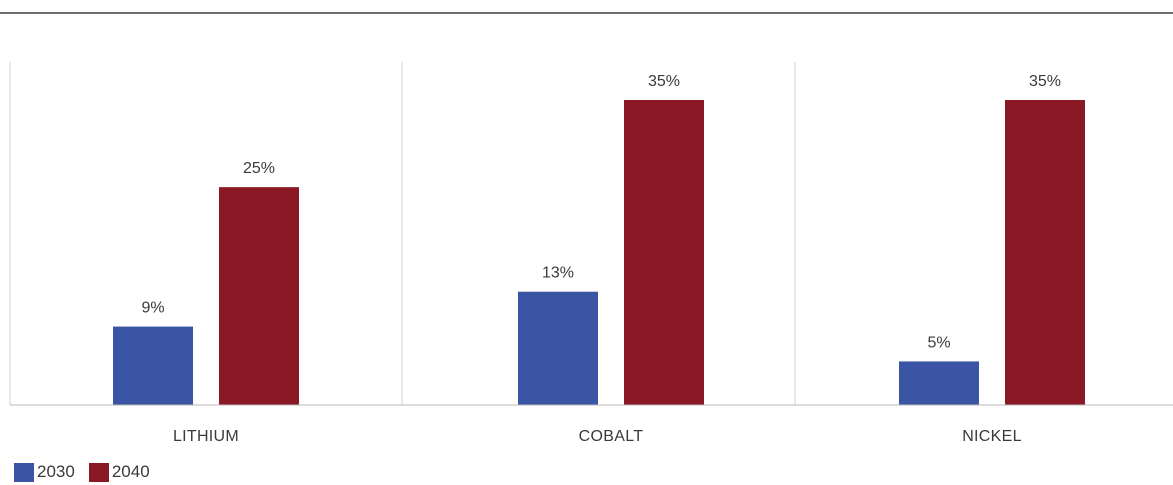 The height and width of the screenshot is (485, 1173). I want to click on value-label-cobalt-2040: 35%, so click(664, 81).